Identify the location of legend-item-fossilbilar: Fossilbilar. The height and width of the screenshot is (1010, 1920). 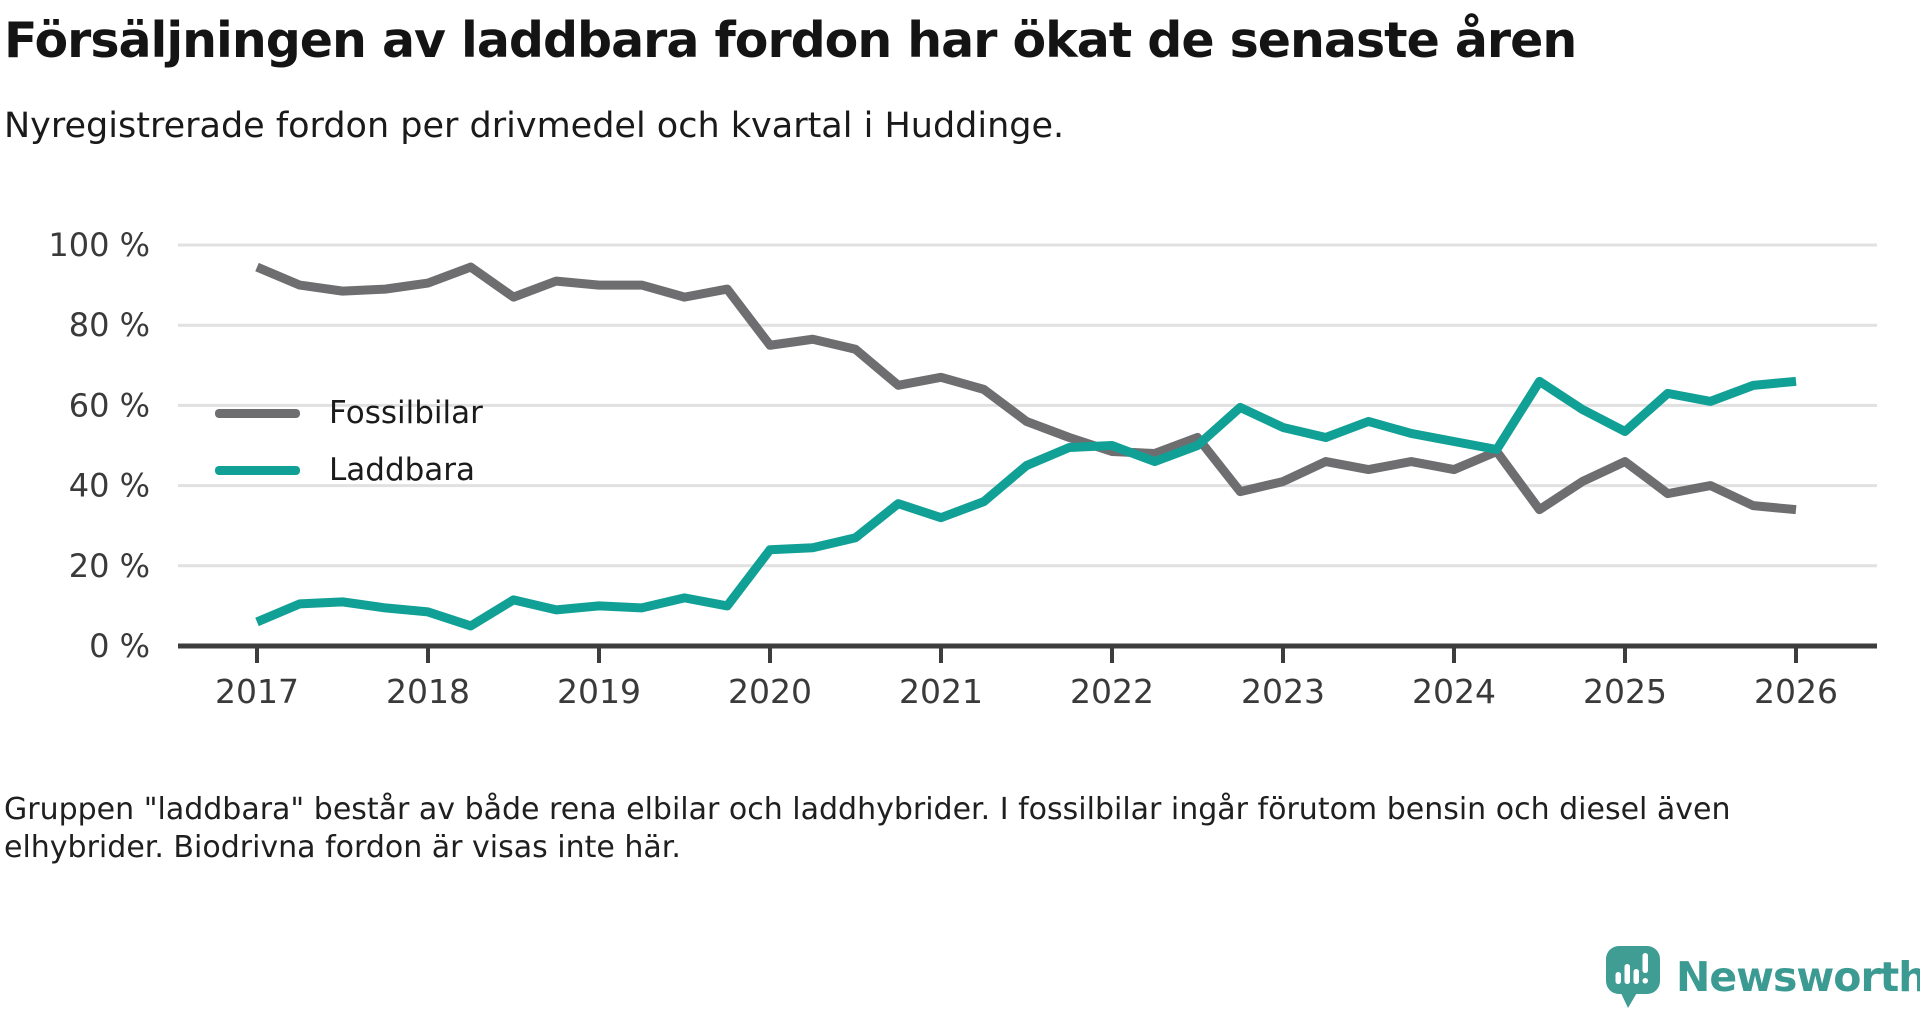
(349, 413).